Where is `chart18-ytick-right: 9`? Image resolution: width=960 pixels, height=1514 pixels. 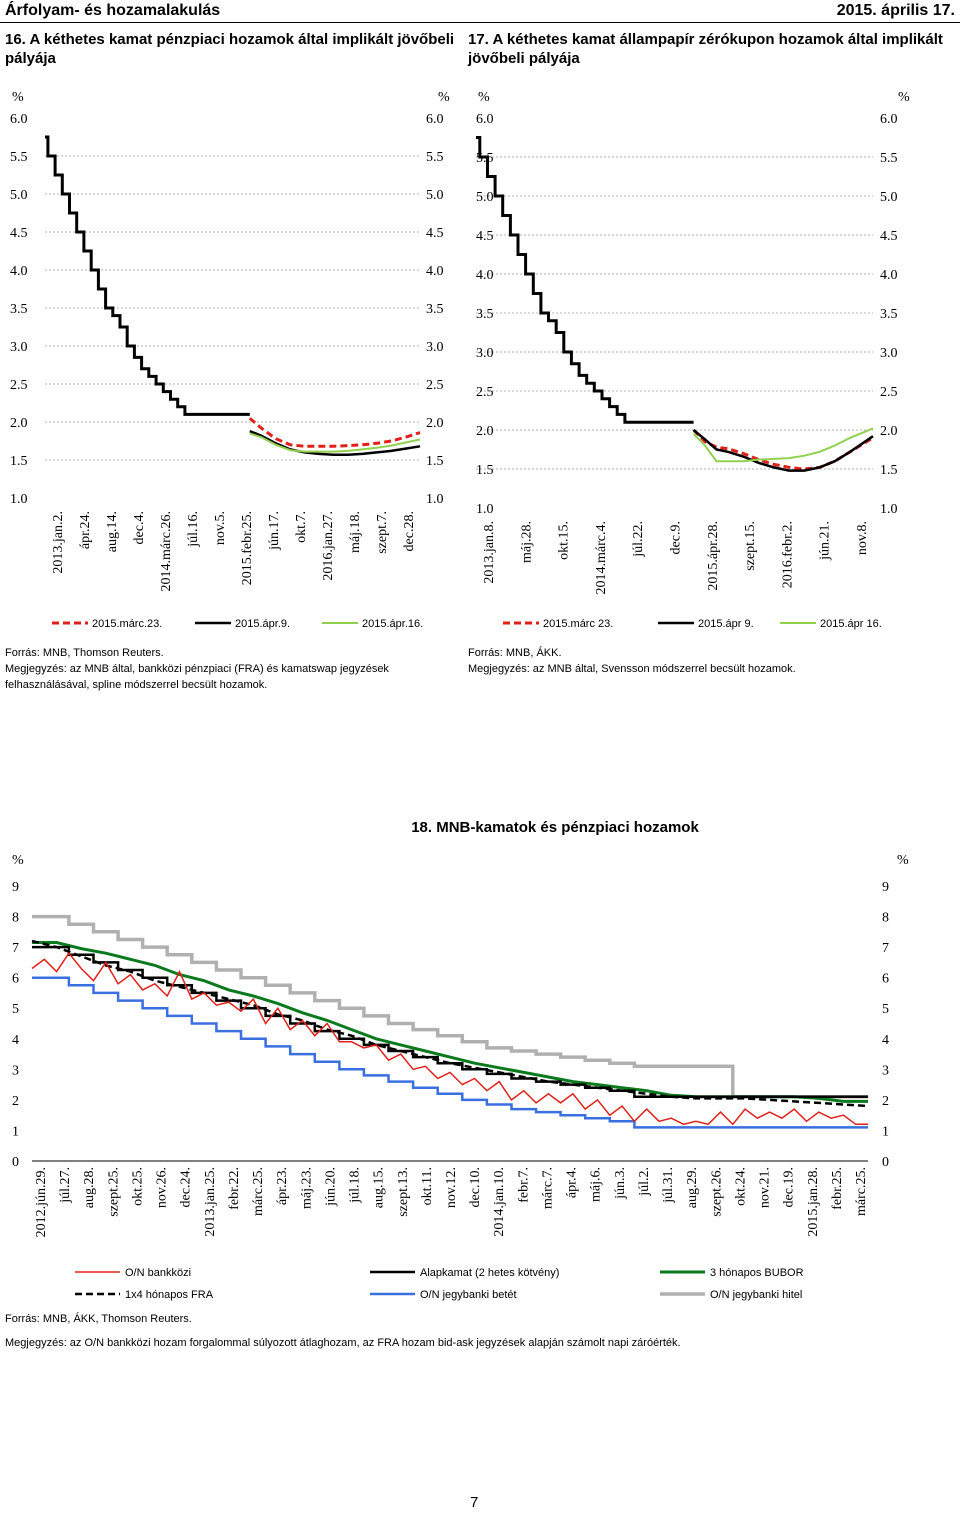 chart18-ytick-right: 9 is located at coordinates (885, 887).